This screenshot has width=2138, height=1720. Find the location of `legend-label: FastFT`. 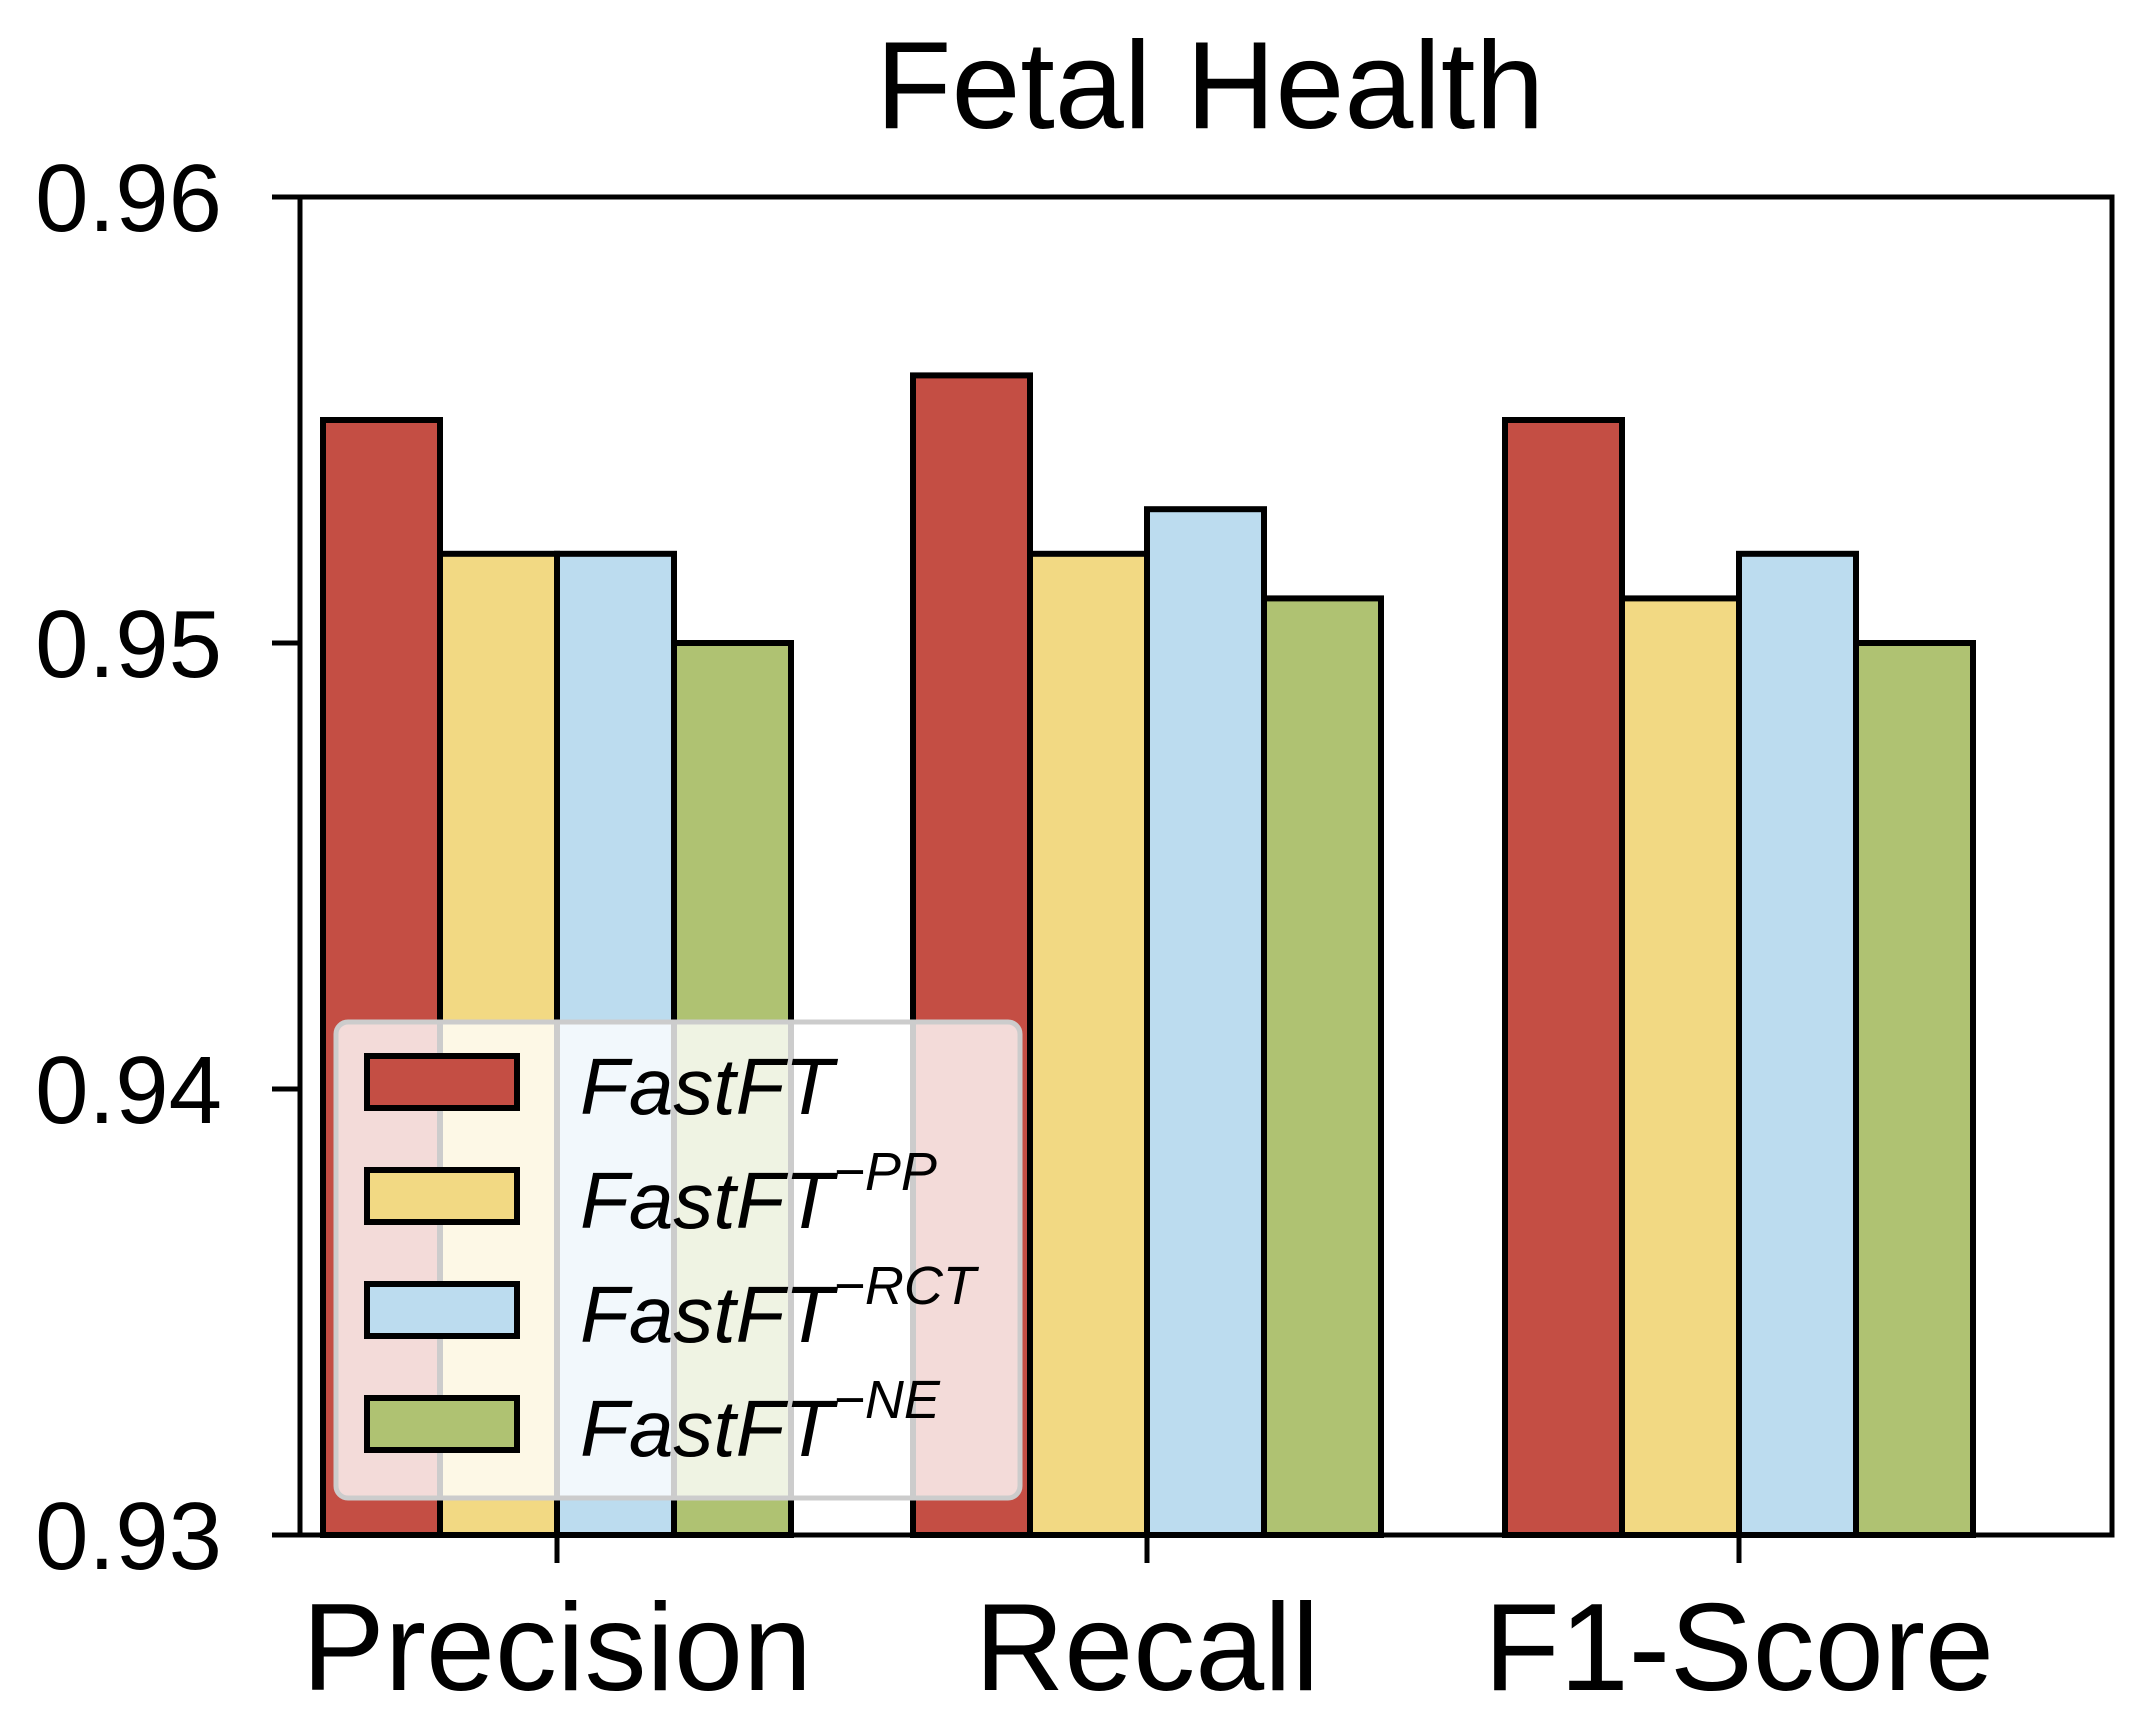

legend-label: FastFT is located at coordinates (709, 1086).